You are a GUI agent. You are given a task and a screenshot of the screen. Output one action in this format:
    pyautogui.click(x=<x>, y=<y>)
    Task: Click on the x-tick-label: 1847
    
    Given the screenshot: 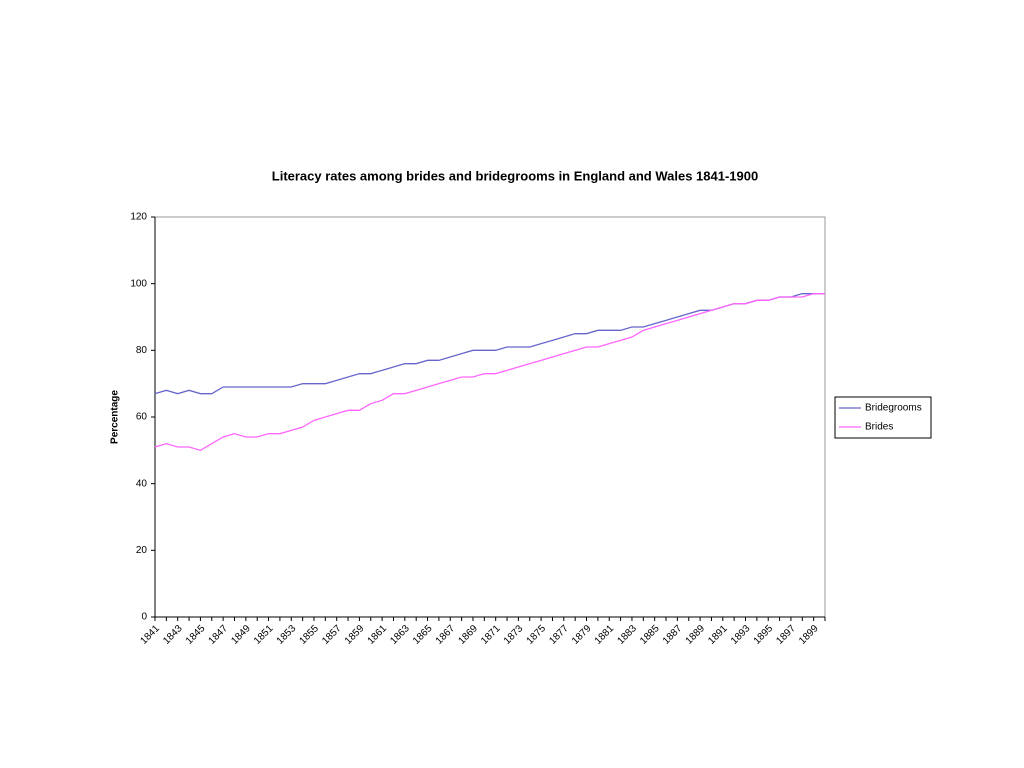 What is the action you would take?
    pyautogui.click(x=219, y=635)
    